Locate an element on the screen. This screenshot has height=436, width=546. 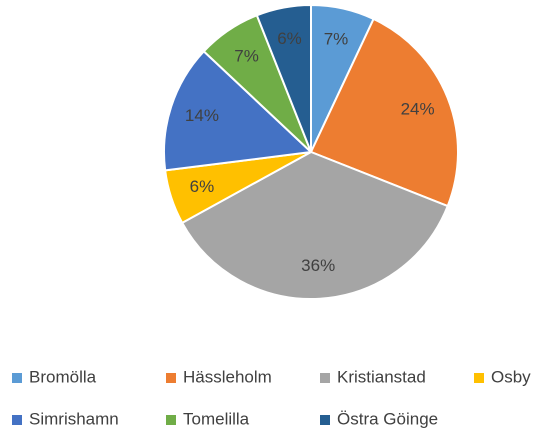
value-label: 36% is located at coordinates (318, 265).